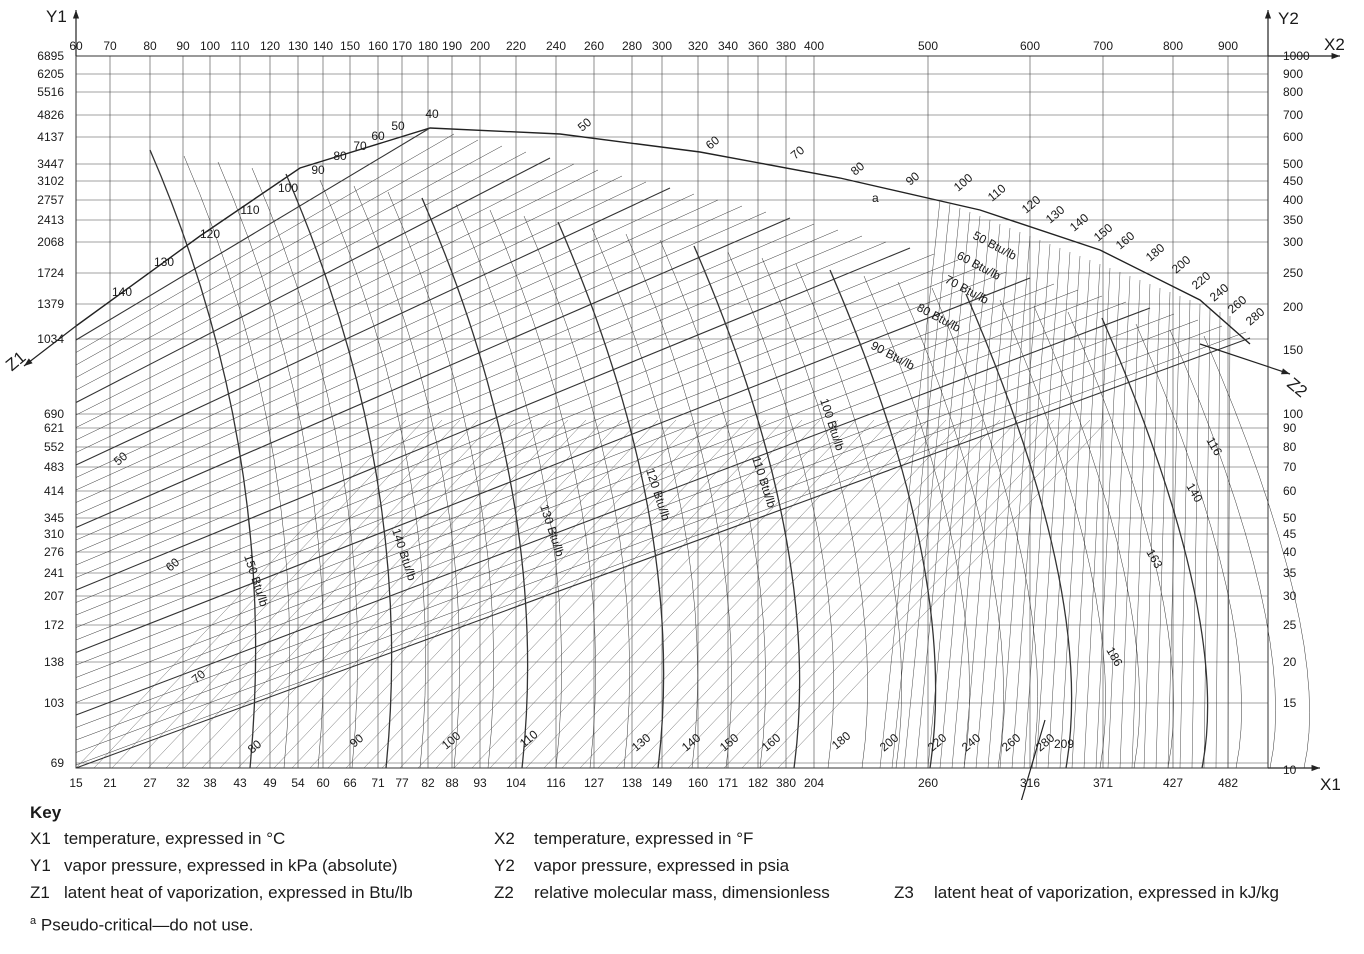  I want to click on y1-tick-label: 621, so click(54, 428).